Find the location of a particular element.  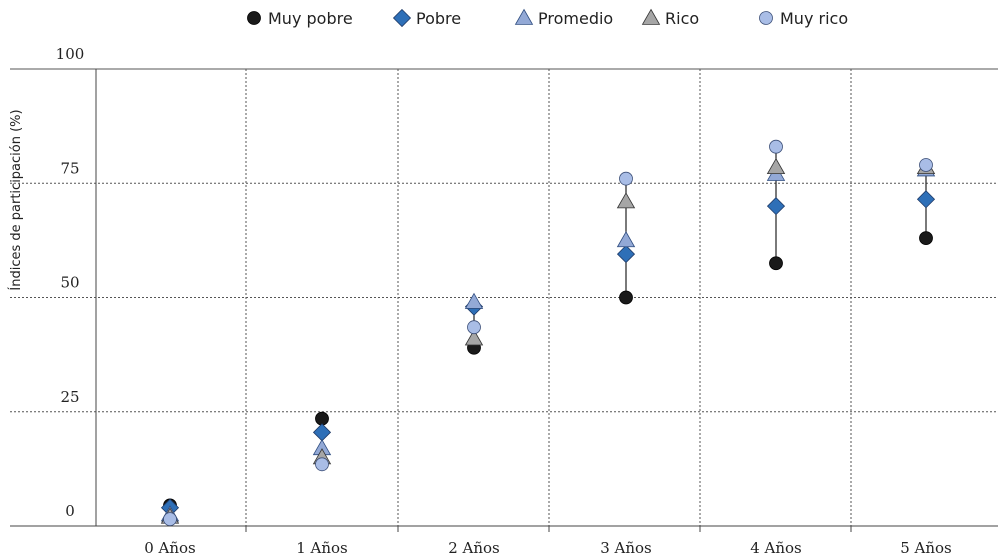

y-tick-label: 75 is located at coordinates (69, 168).